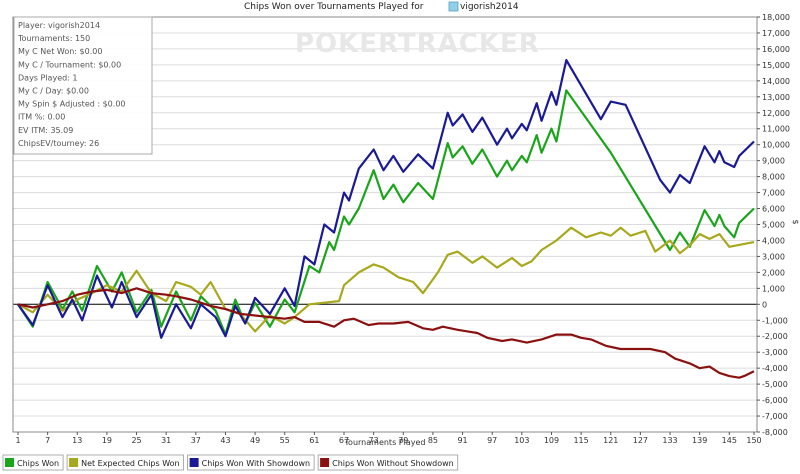 The image size is (800, 474). I want to click on stats-line: My C / Day: $0.00, so click(53, 91).